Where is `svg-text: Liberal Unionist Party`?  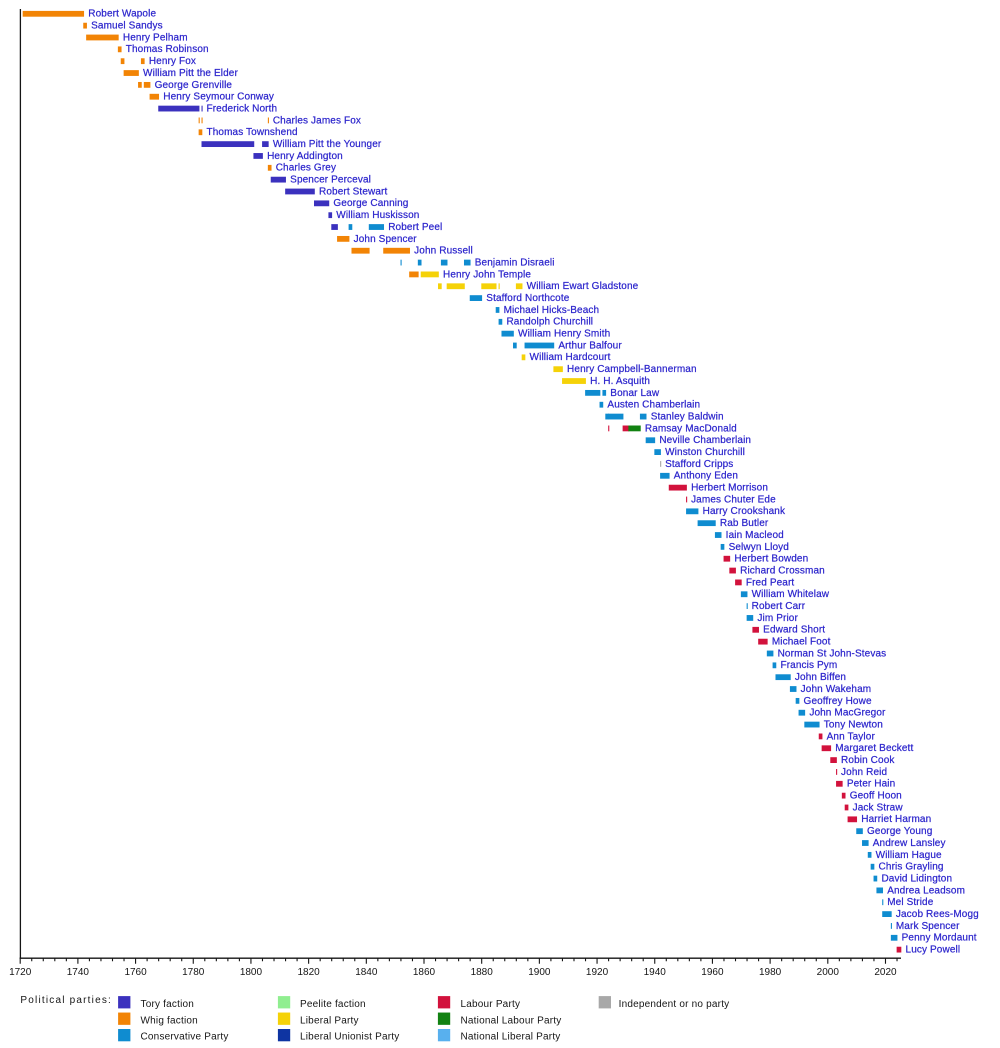 svg-text: Liberal Unionist Party is located at coordinates (349, 1037).